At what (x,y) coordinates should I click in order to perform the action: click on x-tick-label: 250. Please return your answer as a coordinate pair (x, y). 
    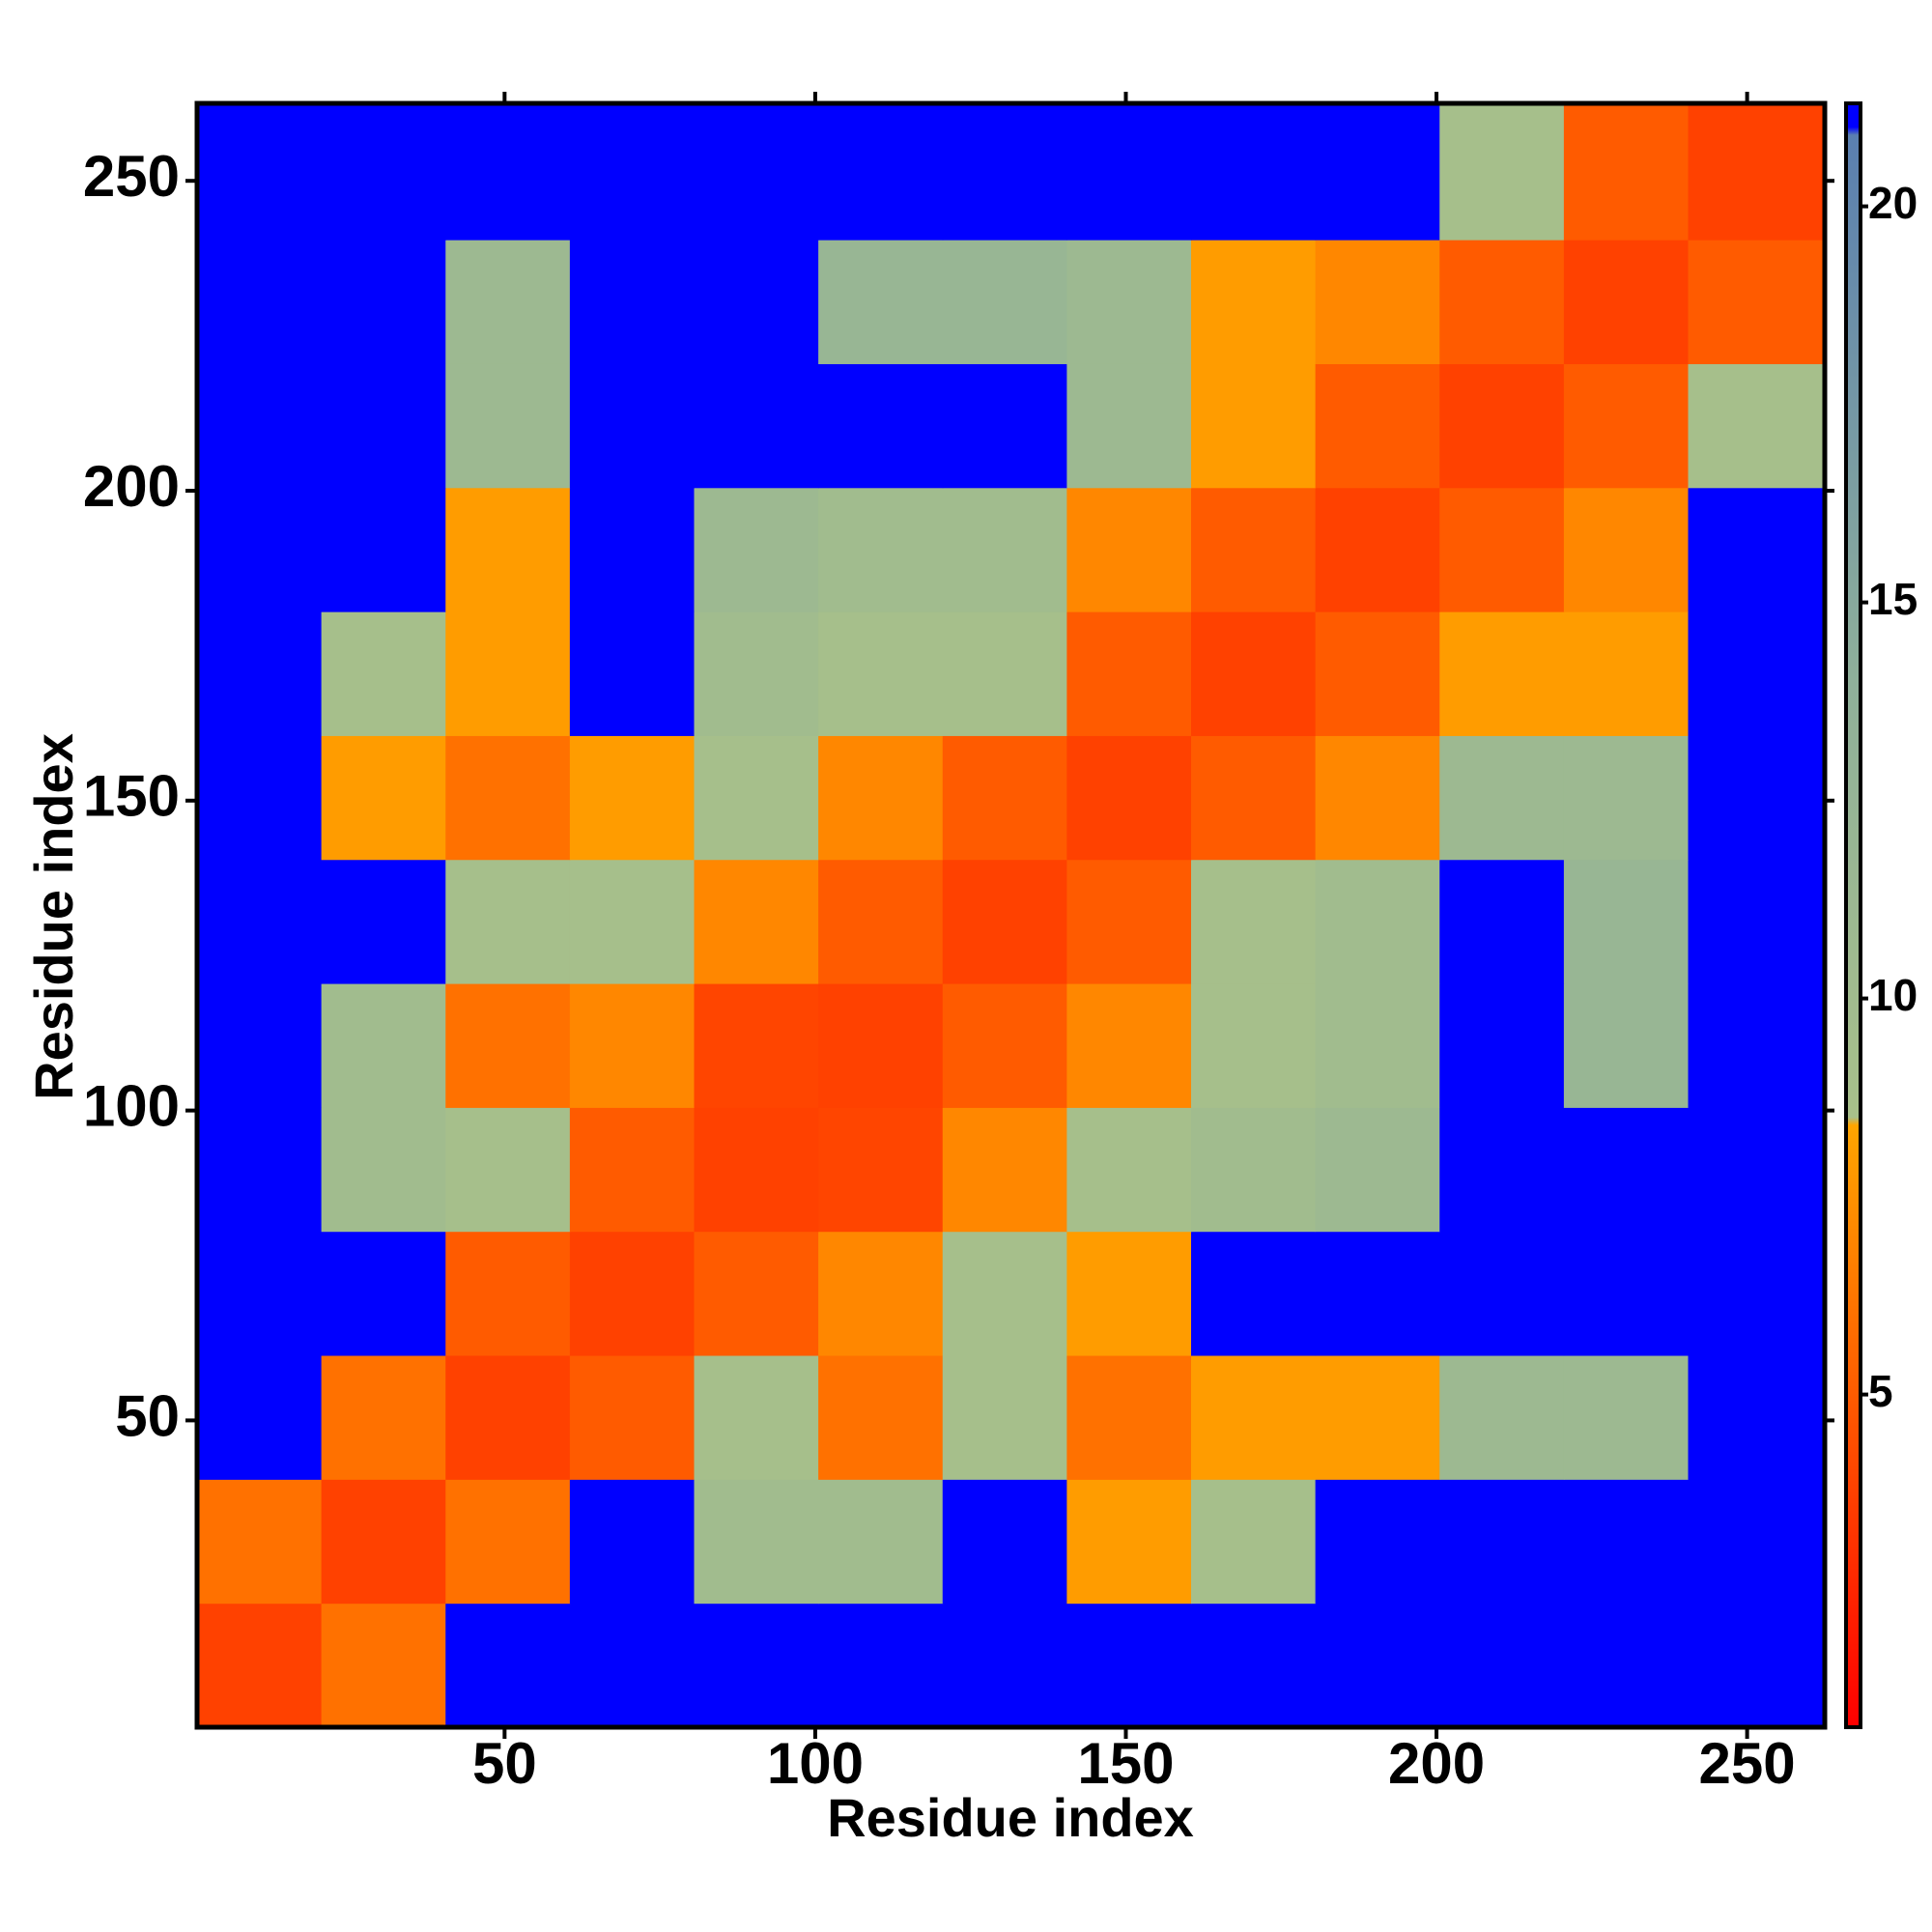
    Looking at the image, I should click on (1747, 1763).